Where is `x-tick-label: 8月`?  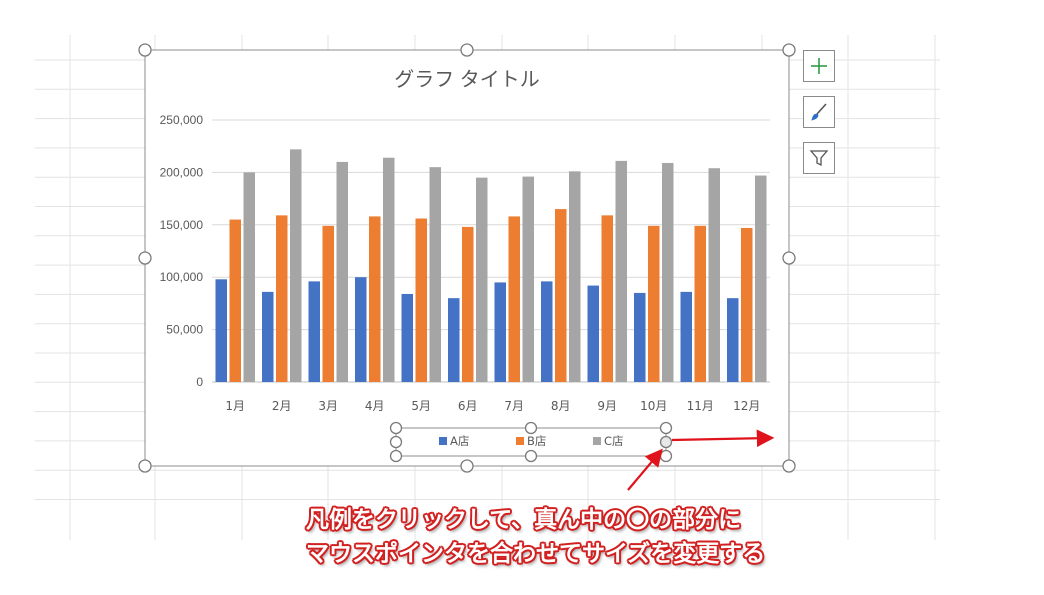
x-tick-label: 8月 is located at coordinates (561, 406).